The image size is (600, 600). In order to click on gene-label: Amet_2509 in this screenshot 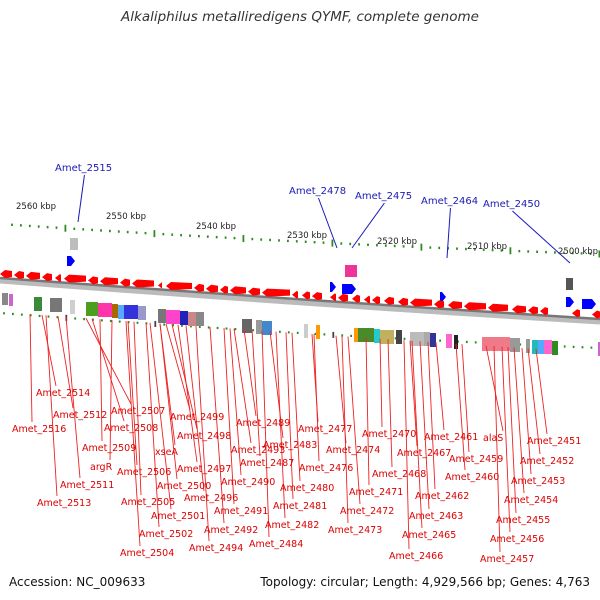, I will do `click(109, 448)`.